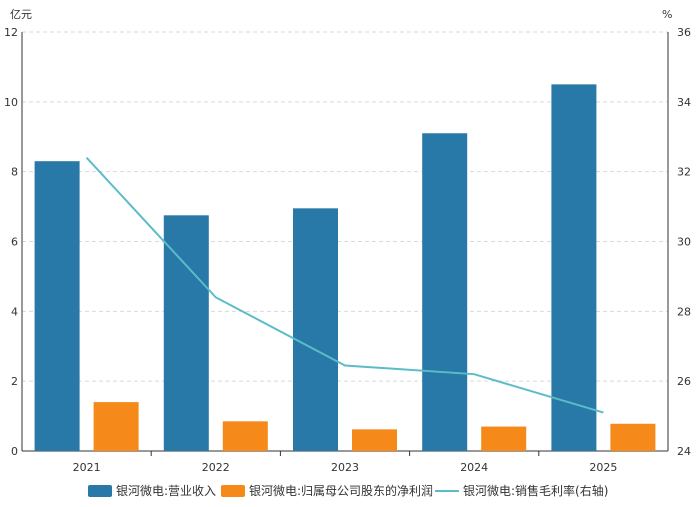  What do you see at coordinates (684, 32) in the screenshot?
I see `y-right-tick-label: 36` at bounding box center [684, 32].